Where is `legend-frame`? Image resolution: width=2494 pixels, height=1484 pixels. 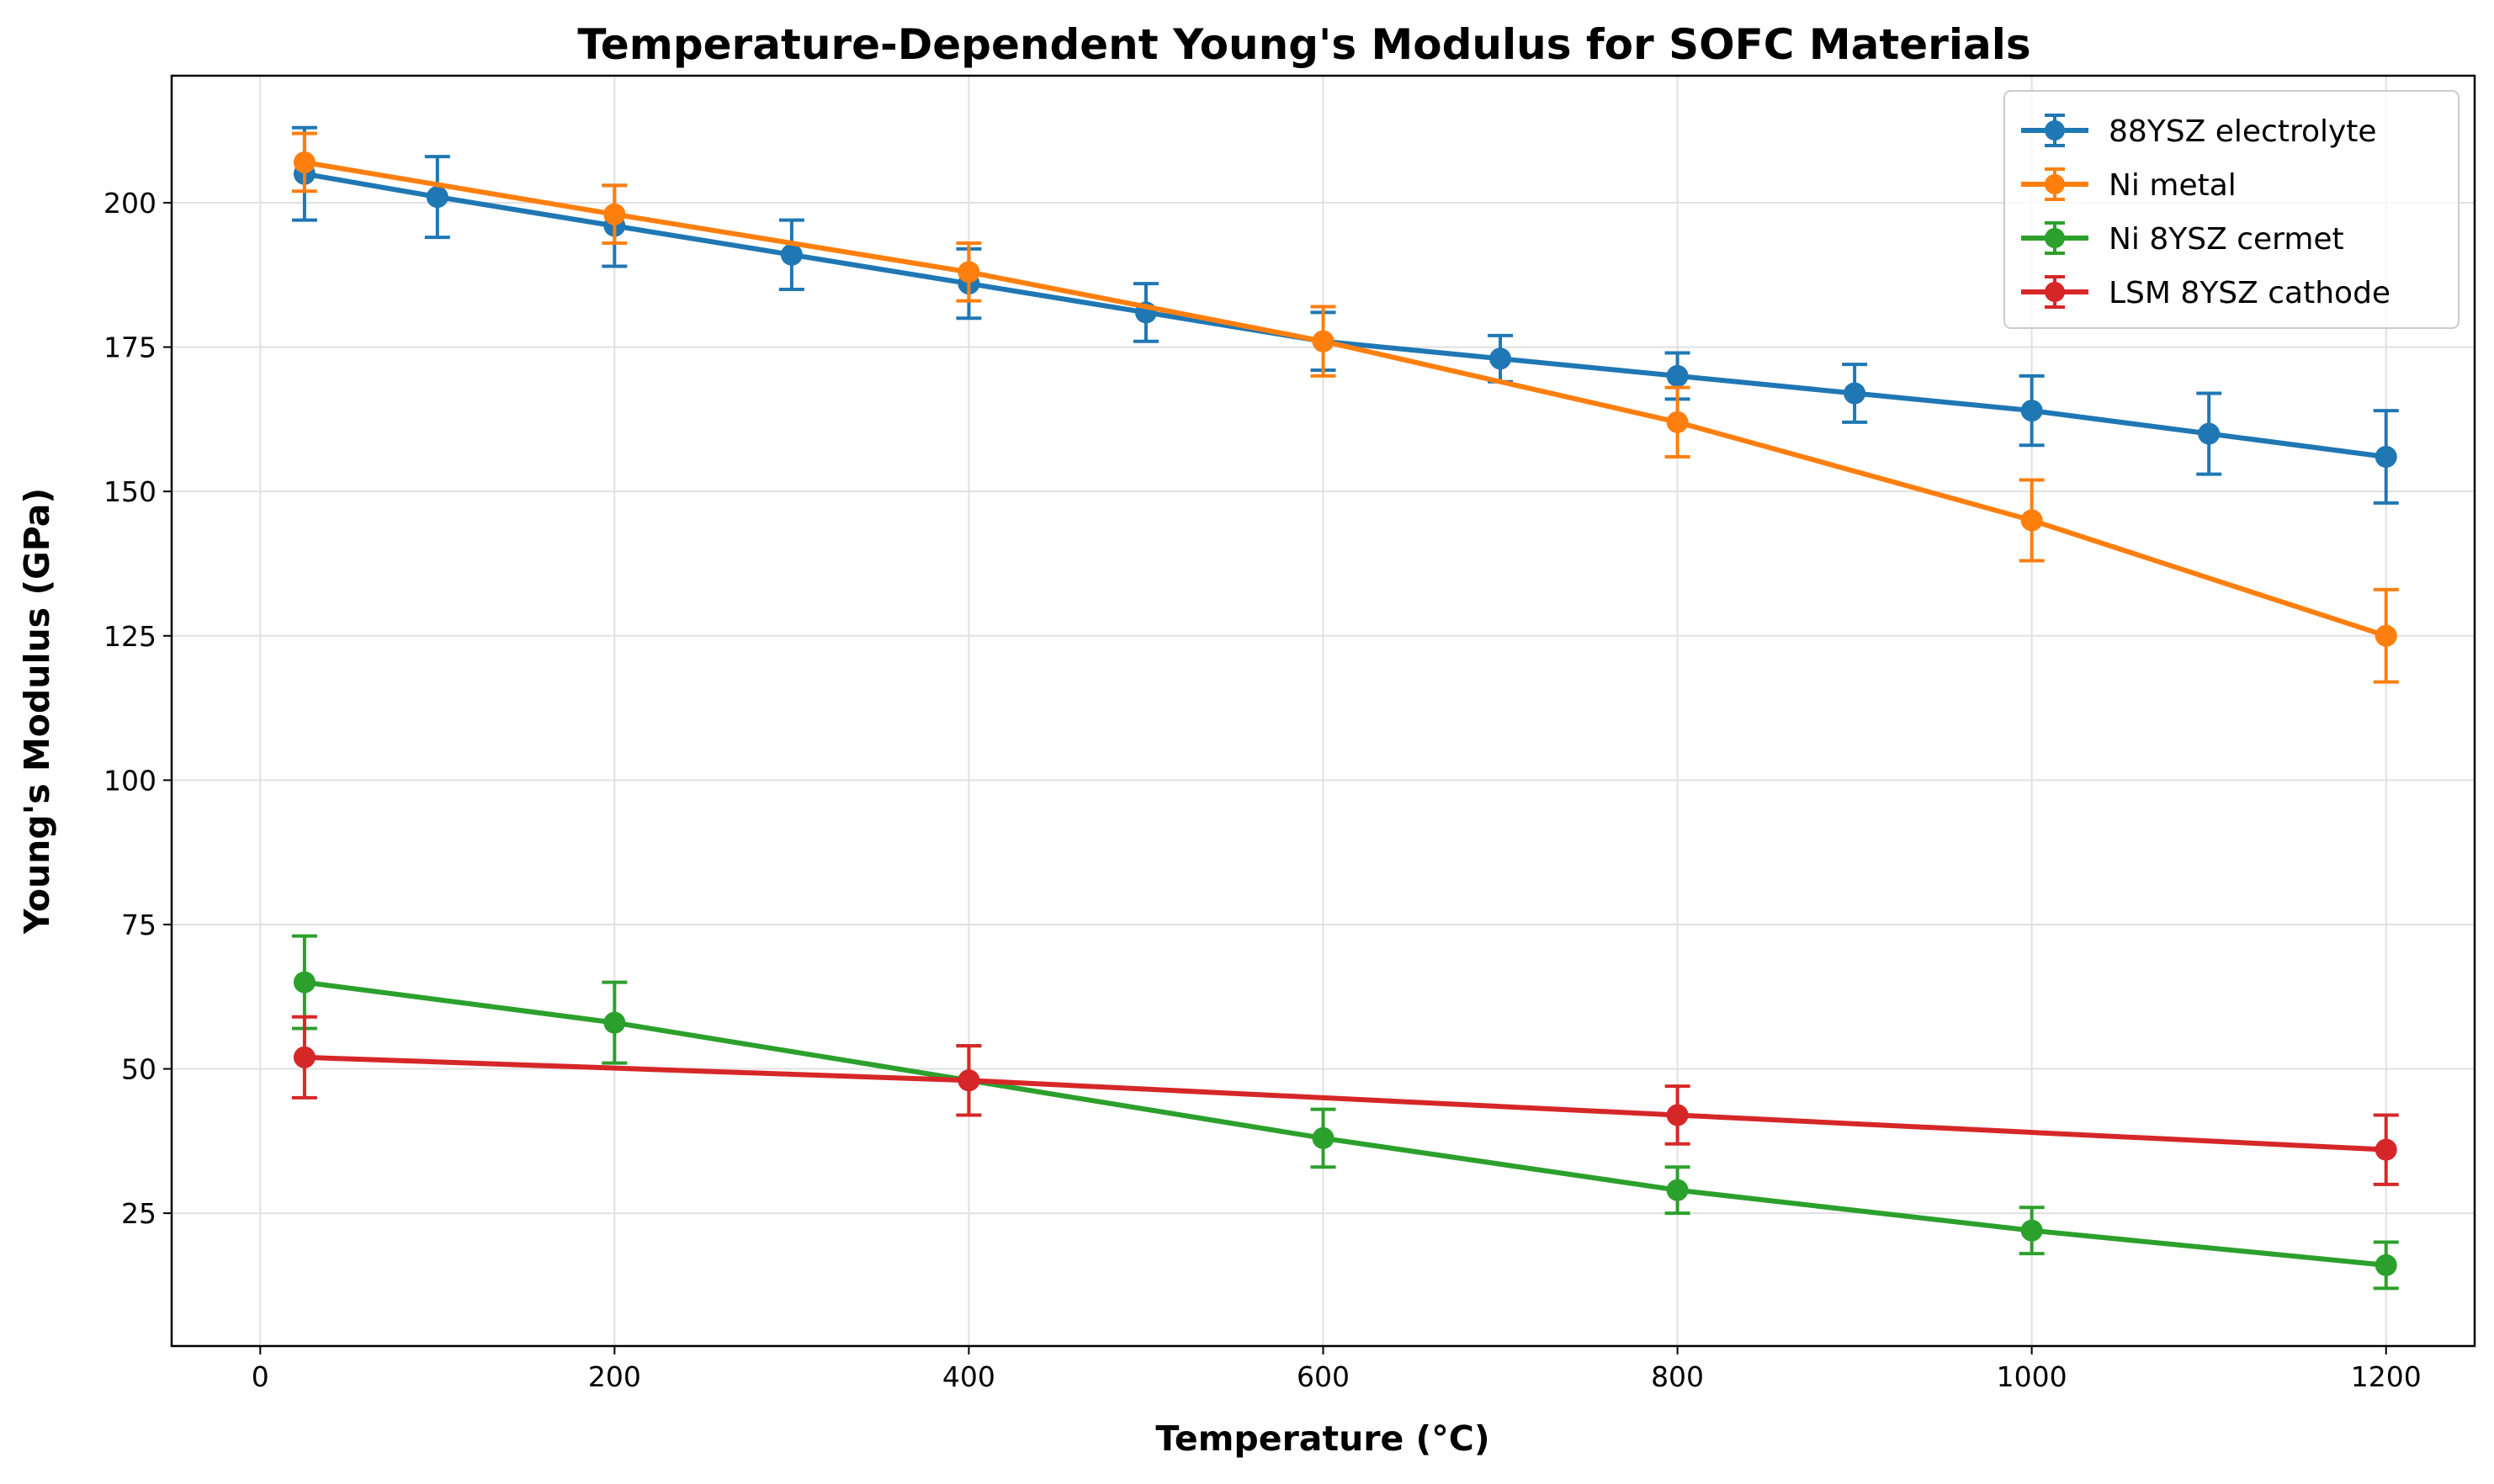 legend-frame is located at coordinates (2232, 209).